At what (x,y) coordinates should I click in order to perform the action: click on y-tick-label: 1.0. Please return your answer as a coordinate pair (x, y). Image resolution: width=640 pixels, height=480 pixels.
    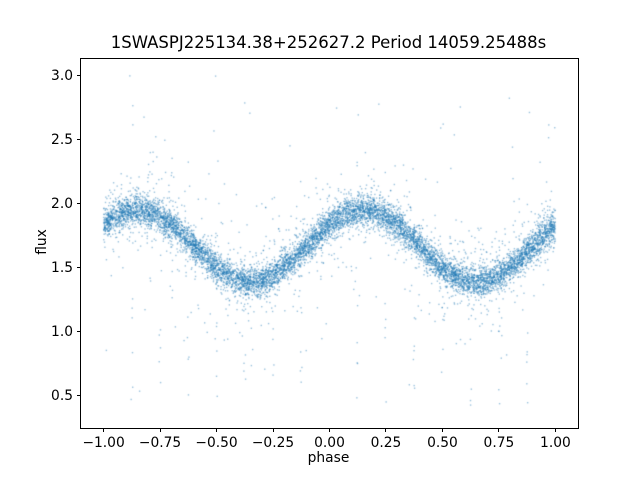
    Looking at the image, I should click on (62, 331).